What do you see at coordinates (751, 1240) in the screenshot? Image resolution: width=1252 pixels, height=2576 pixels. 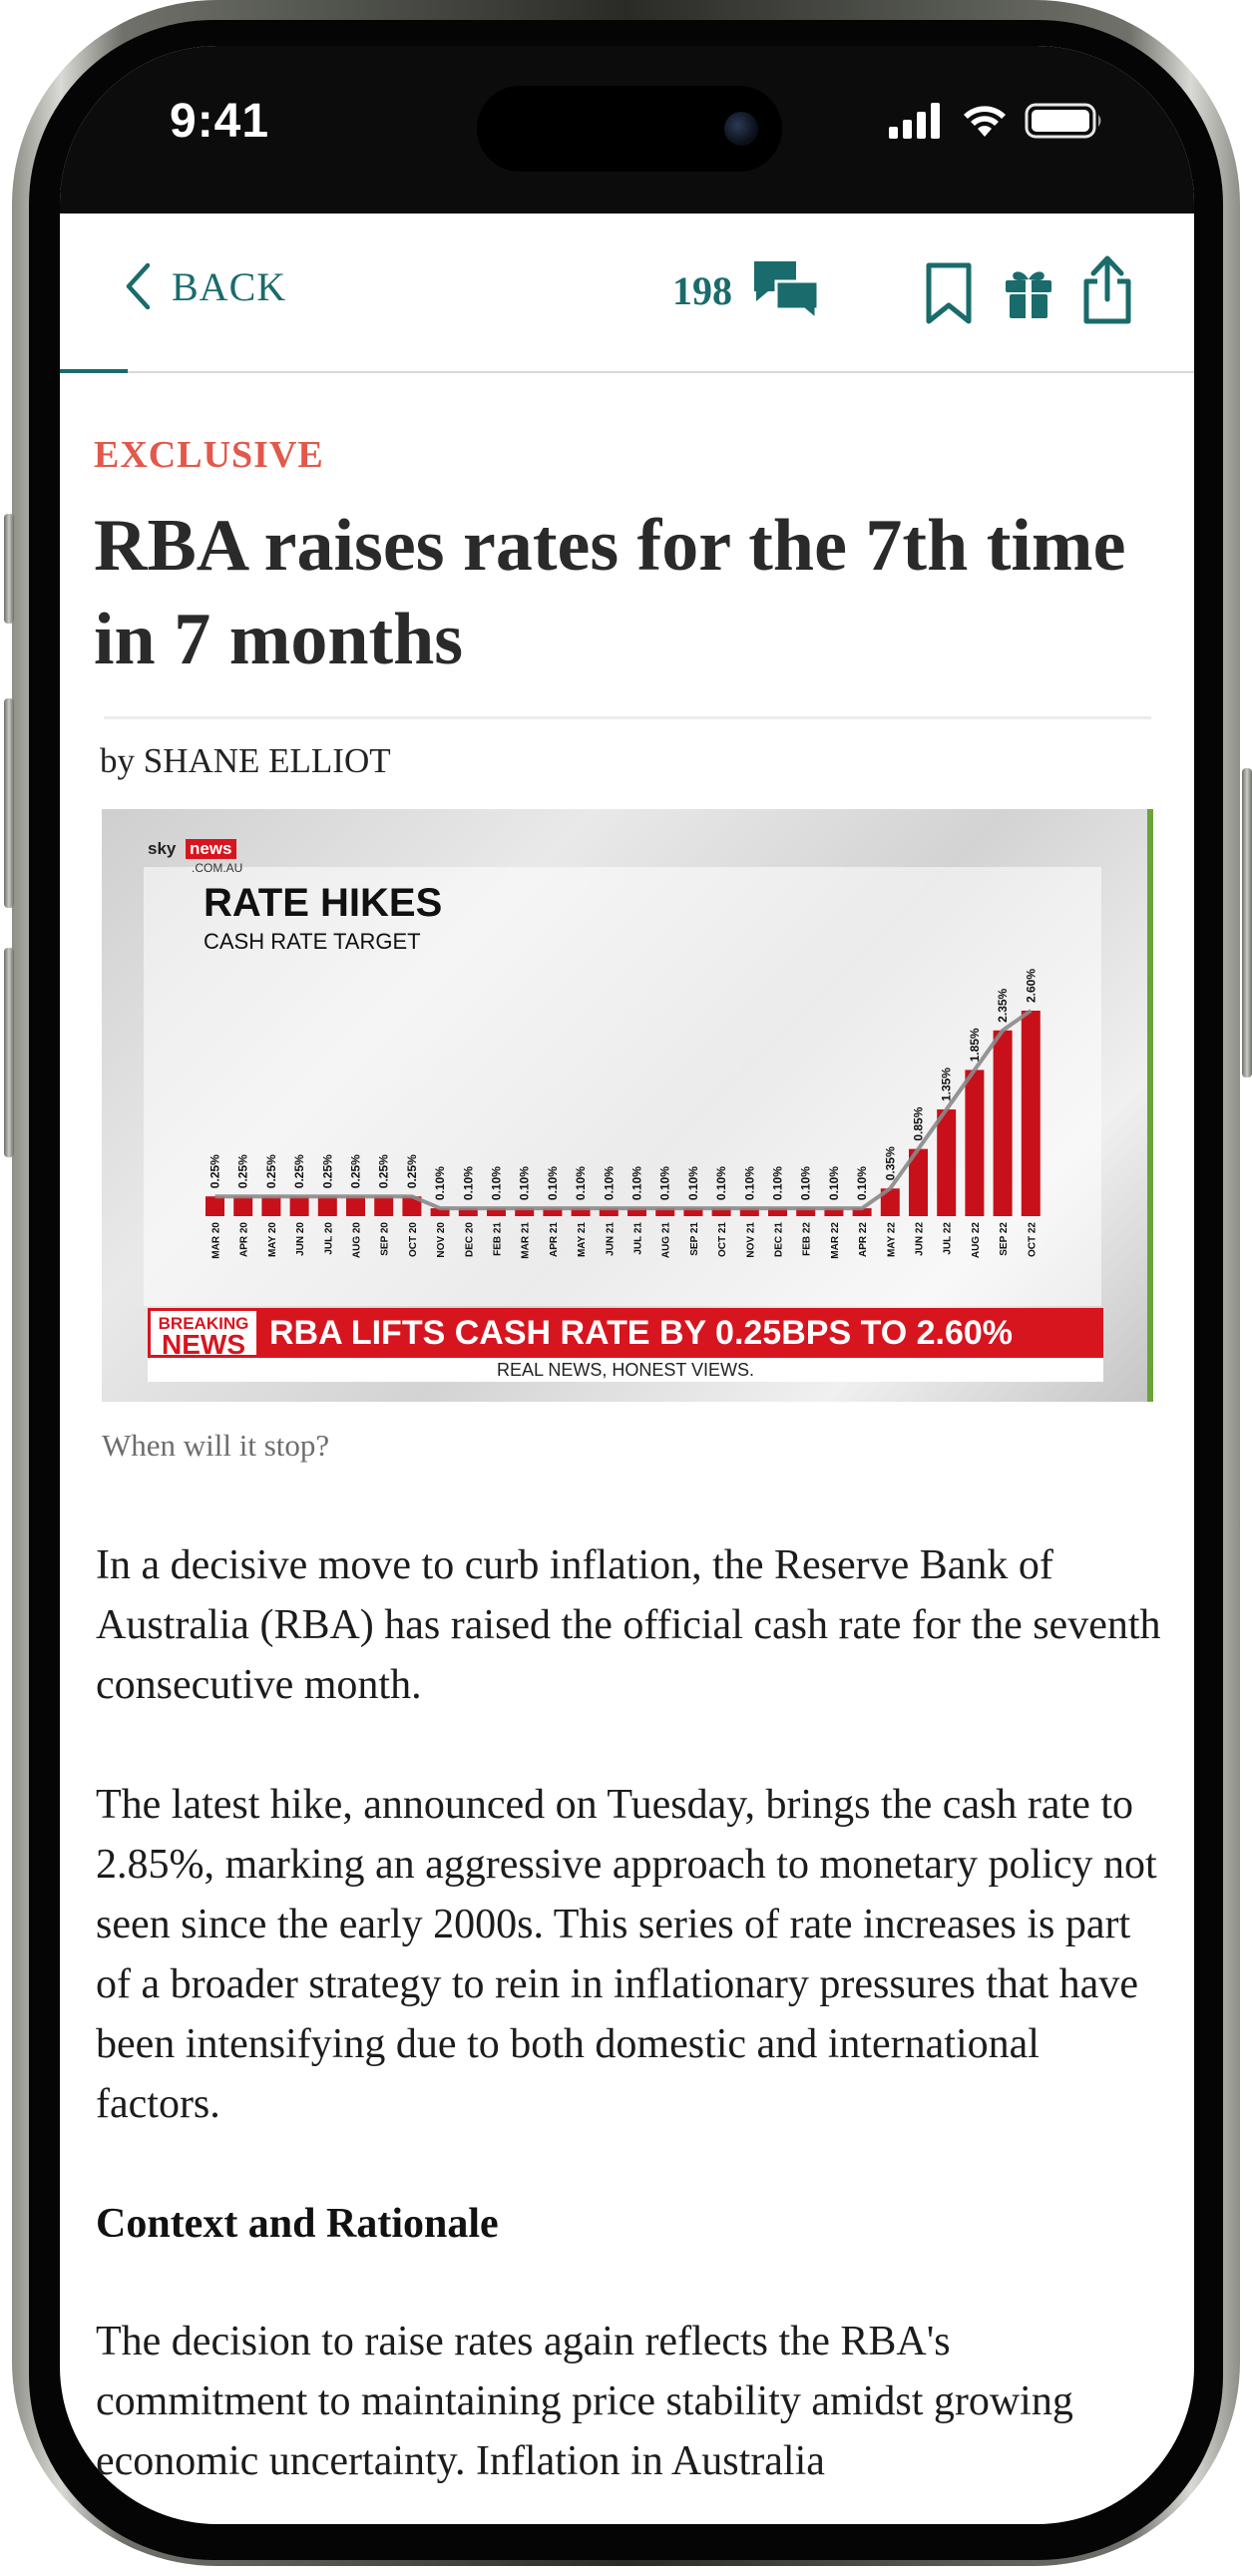 I see `chart-category-label: NOV 21` at bounding box center [751, 1240].